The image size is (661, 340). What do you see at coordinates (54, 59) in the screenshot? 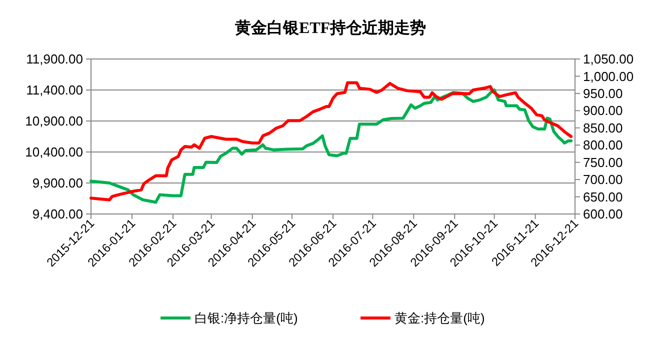
I see `y-tick-label: 11,900.00` at bounding box center [54, 59].